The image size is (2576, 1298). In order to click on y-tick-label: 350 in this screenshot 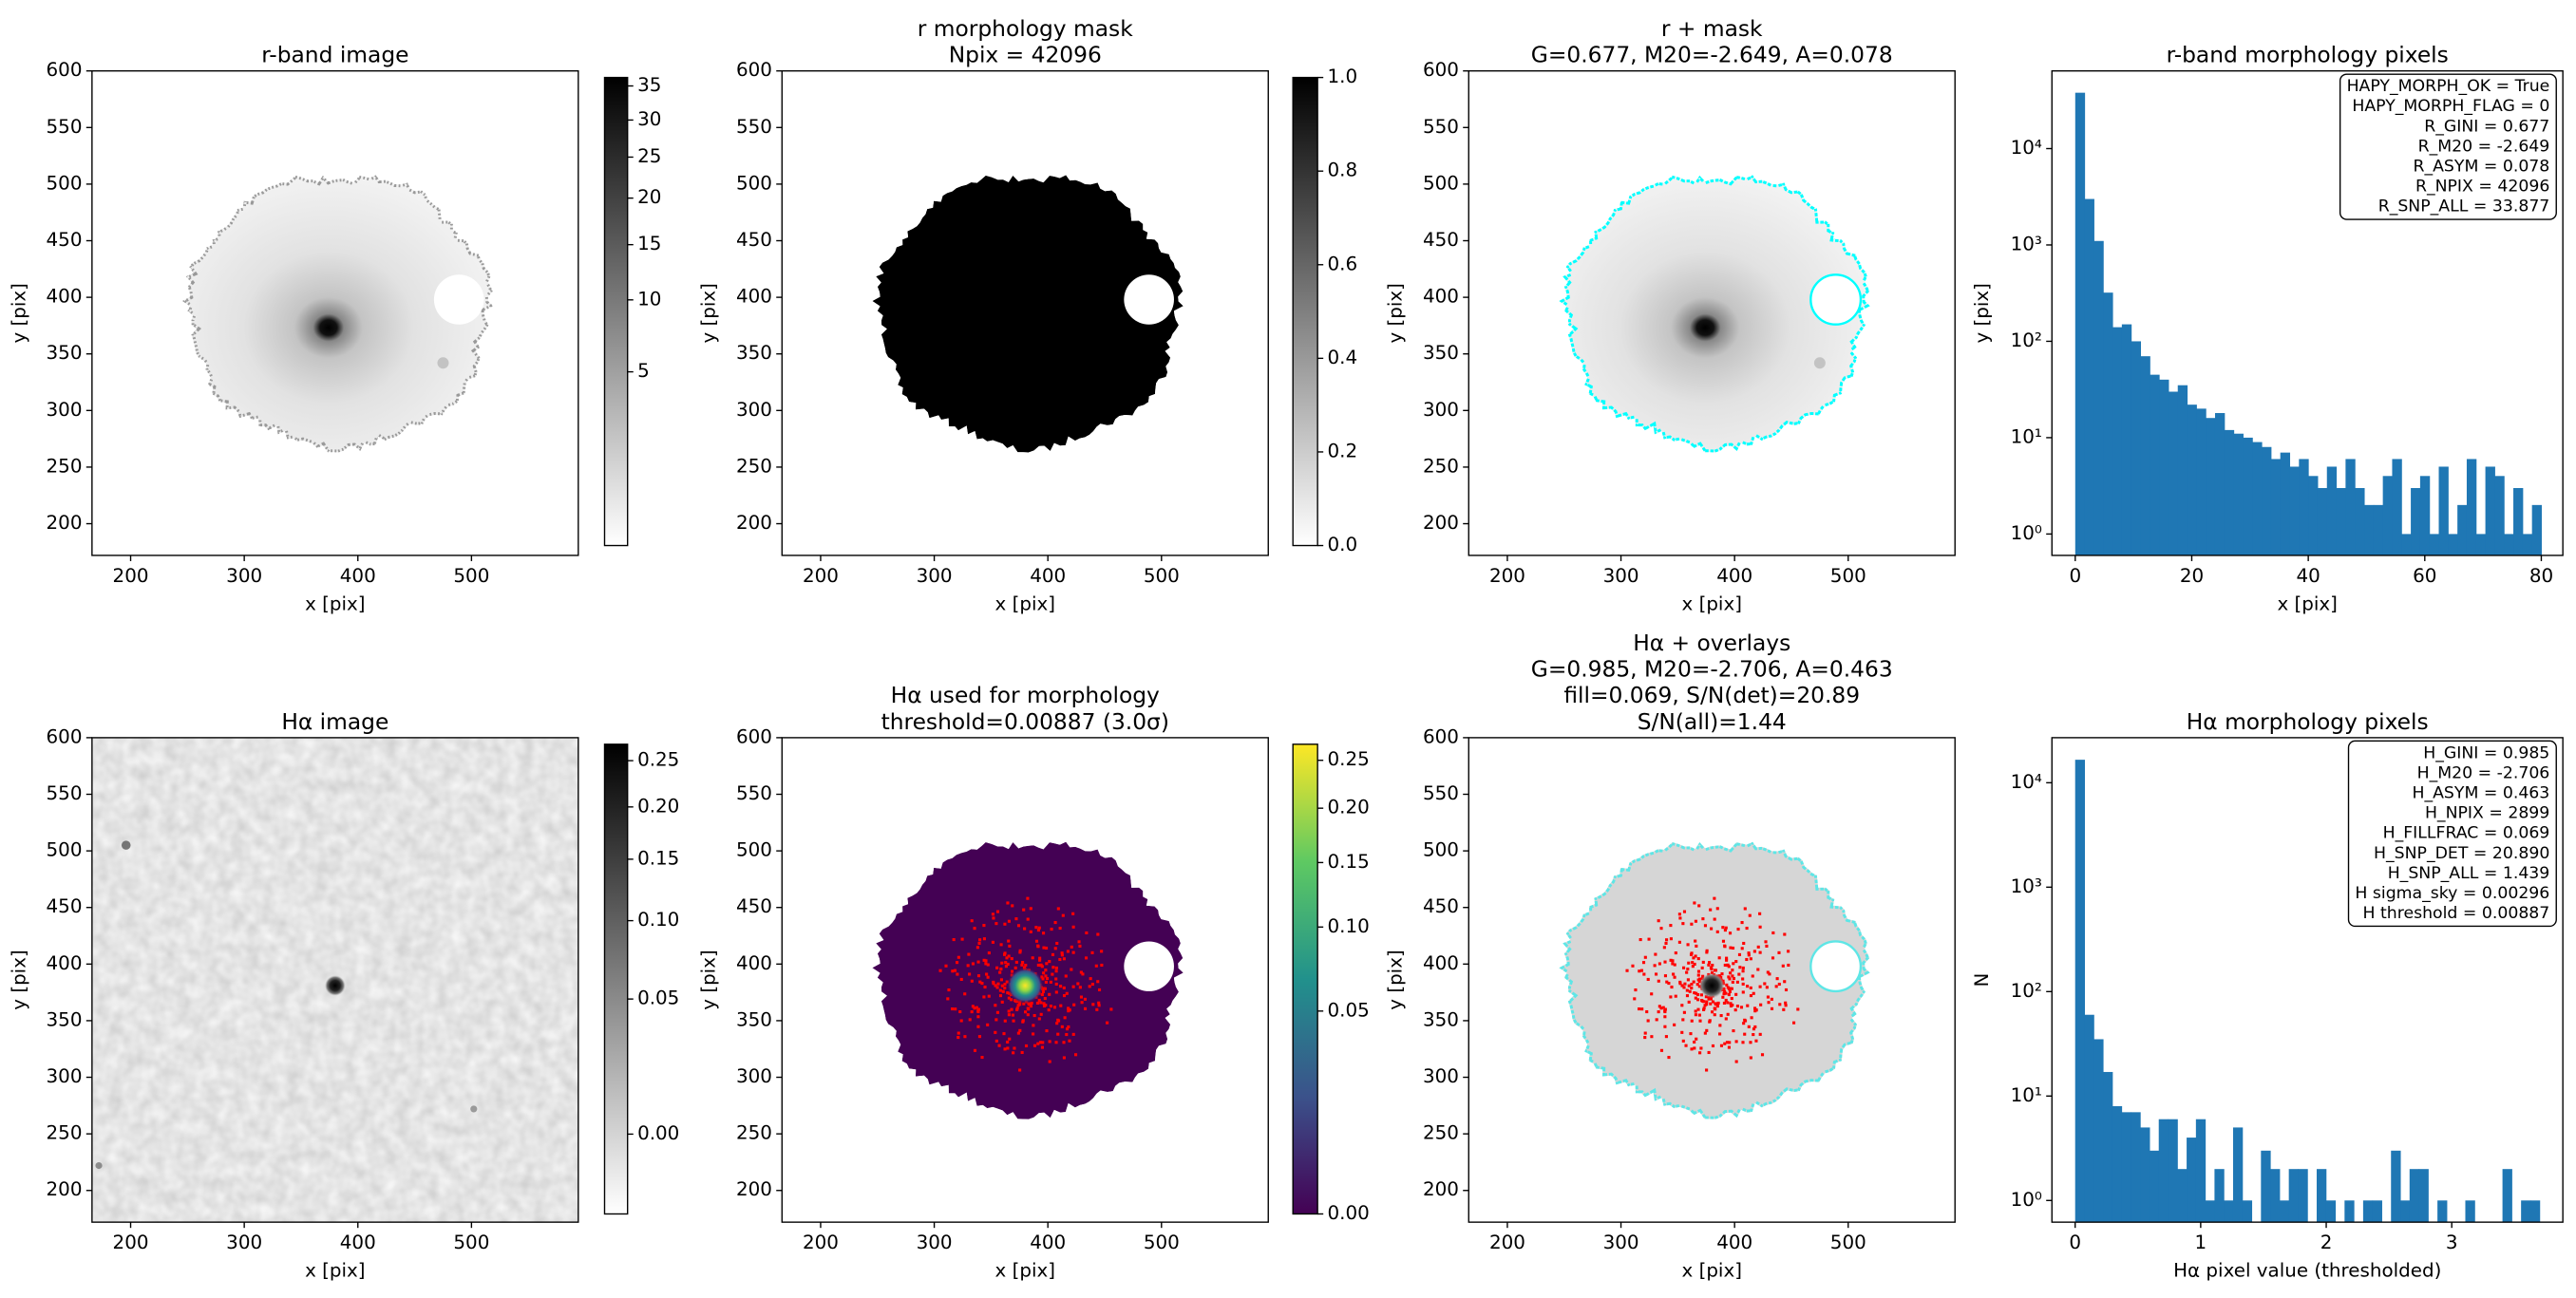, I will do `click(1441, 1019)`.